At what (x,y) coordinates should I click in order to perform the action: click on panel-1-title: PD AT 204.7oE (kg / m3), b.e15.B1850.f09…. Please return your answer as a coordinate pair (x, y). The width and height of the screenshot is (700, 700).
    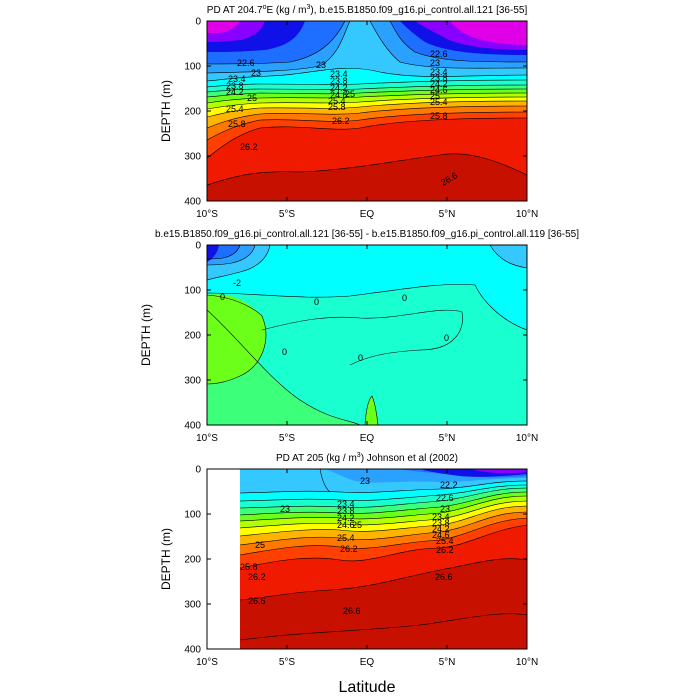
    Looking at the image, I should click on (367, 10).